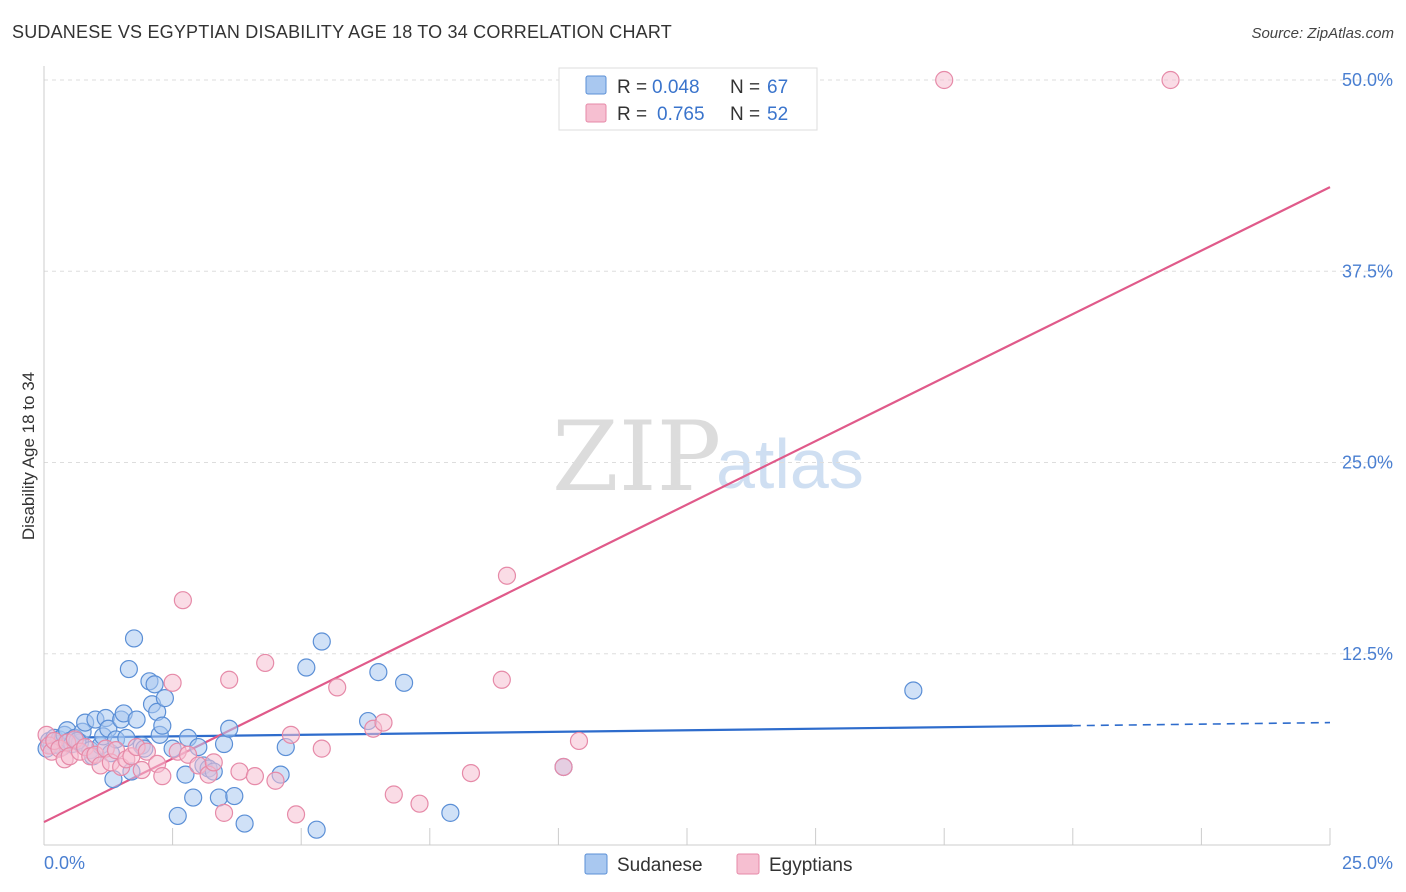 The height and width of the screenshot is (892, 1406). What do you see at coordinates (558, 731) in the screenshot?
I see `trend-line-sudanese` at bounding box center [558, 731].